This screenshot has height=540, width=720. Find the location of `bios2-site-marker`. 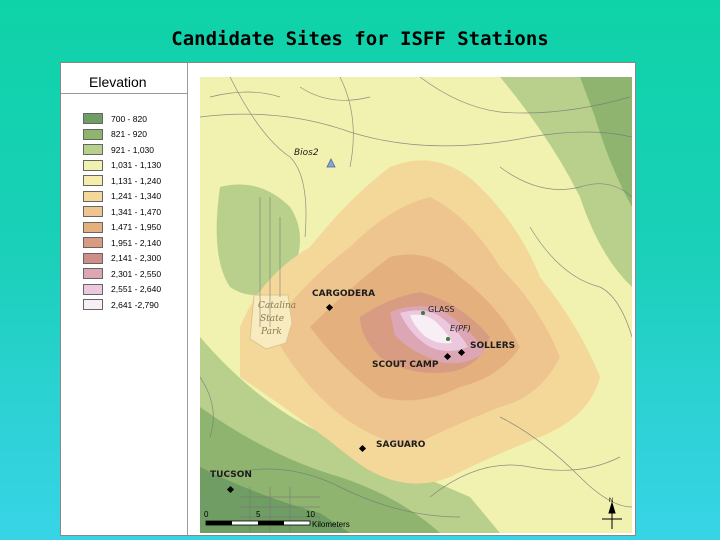

bios2-site-marker is located at coordinates (331, 163).